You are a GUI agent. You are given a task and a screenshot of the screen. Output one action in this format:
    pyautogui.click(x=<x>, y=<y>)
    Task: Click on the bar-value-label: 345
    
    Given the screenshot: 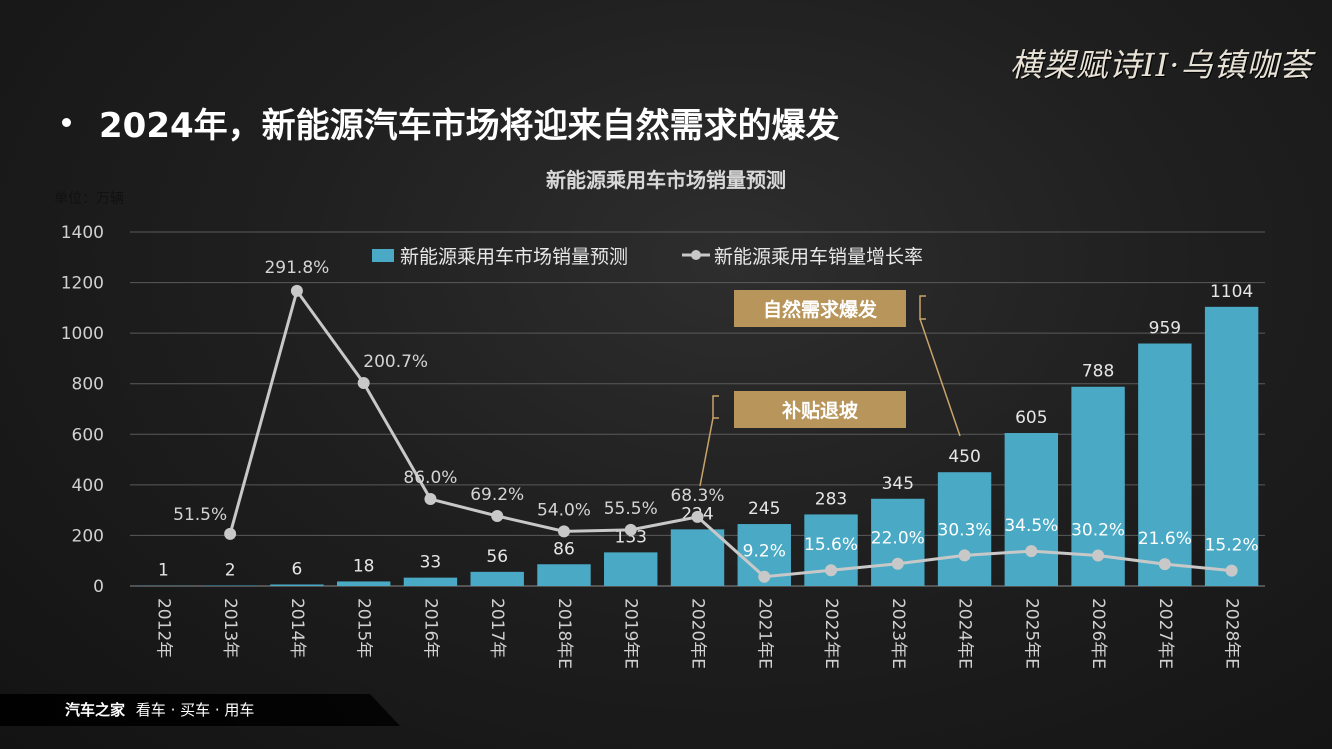 What is the action you would take?
    pyautogui.click(x=898, y=484)
    